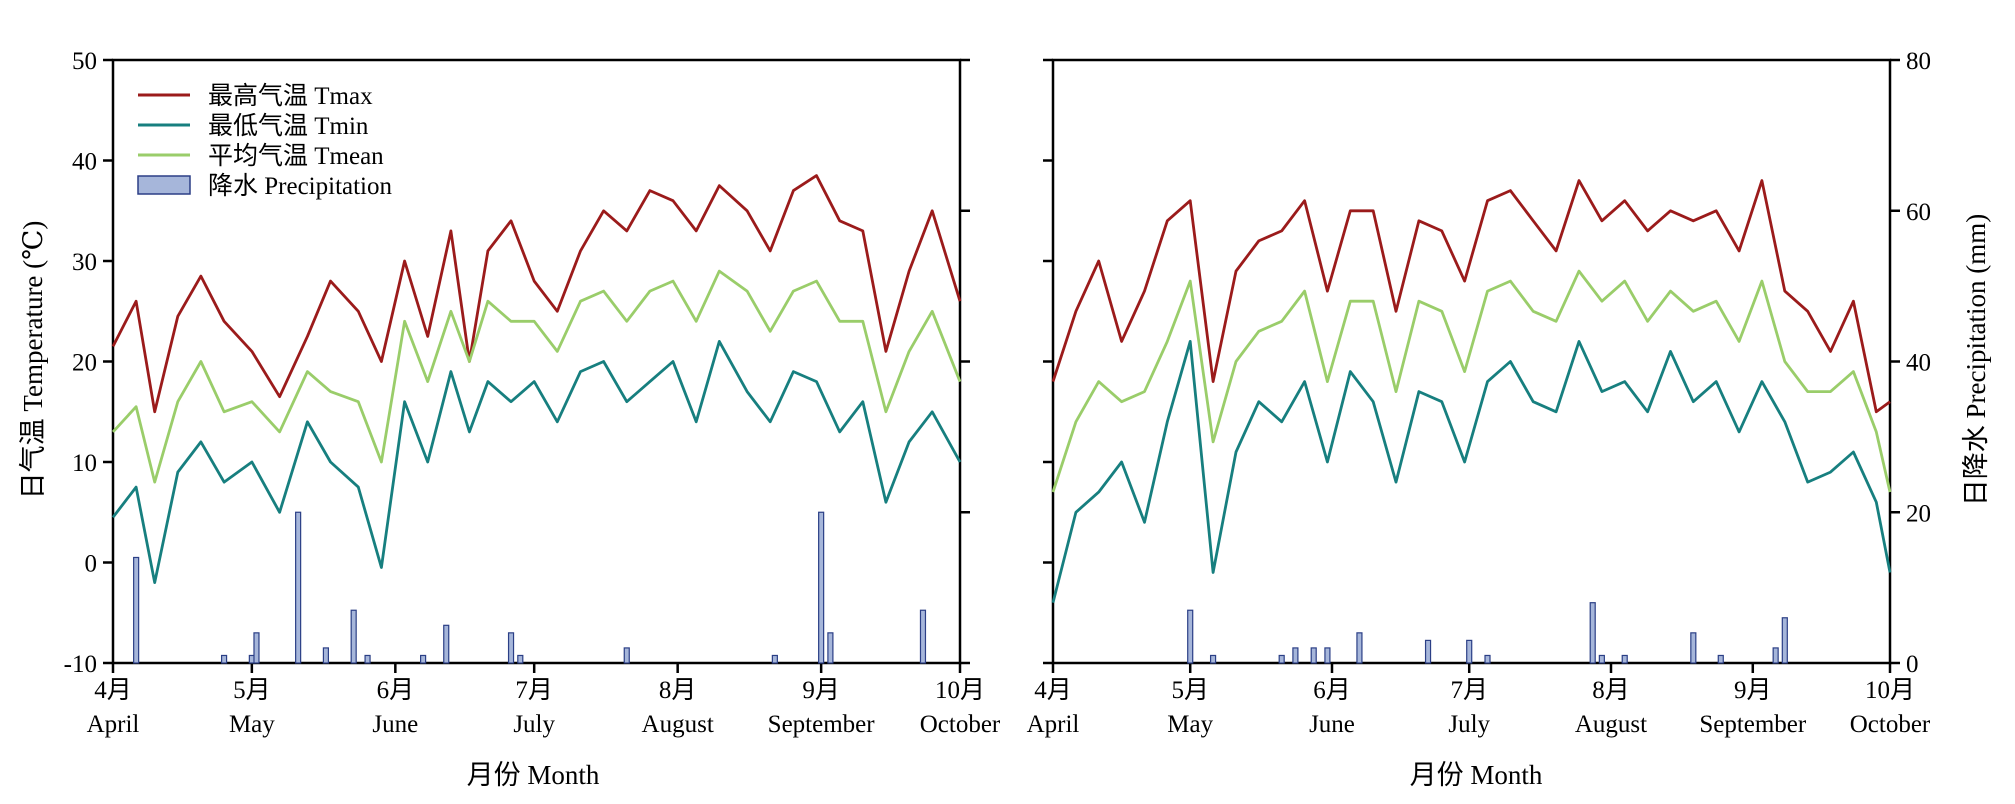 This screenshot has width=2015, height=804. What do you see at coordinates (91, 564) in the screenshot?
I see `y-tick-label: 0` at bounding box center [91, 564].